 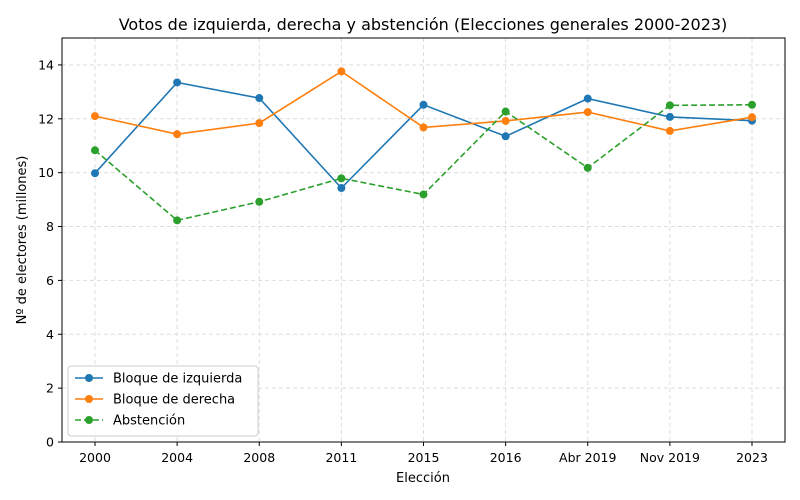 What do you see at coordinates (341, 457) in the screenshot?
I see `x-tick-label: 2011` at bounding box center [341, 457].